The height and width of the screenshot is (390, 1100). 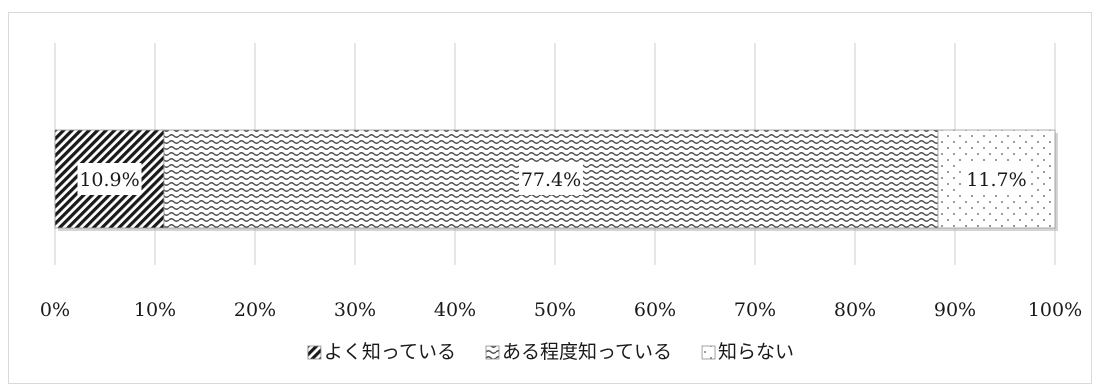 I want to click on legend-item-2: ある程度知っている, so click(x=578, y=352).